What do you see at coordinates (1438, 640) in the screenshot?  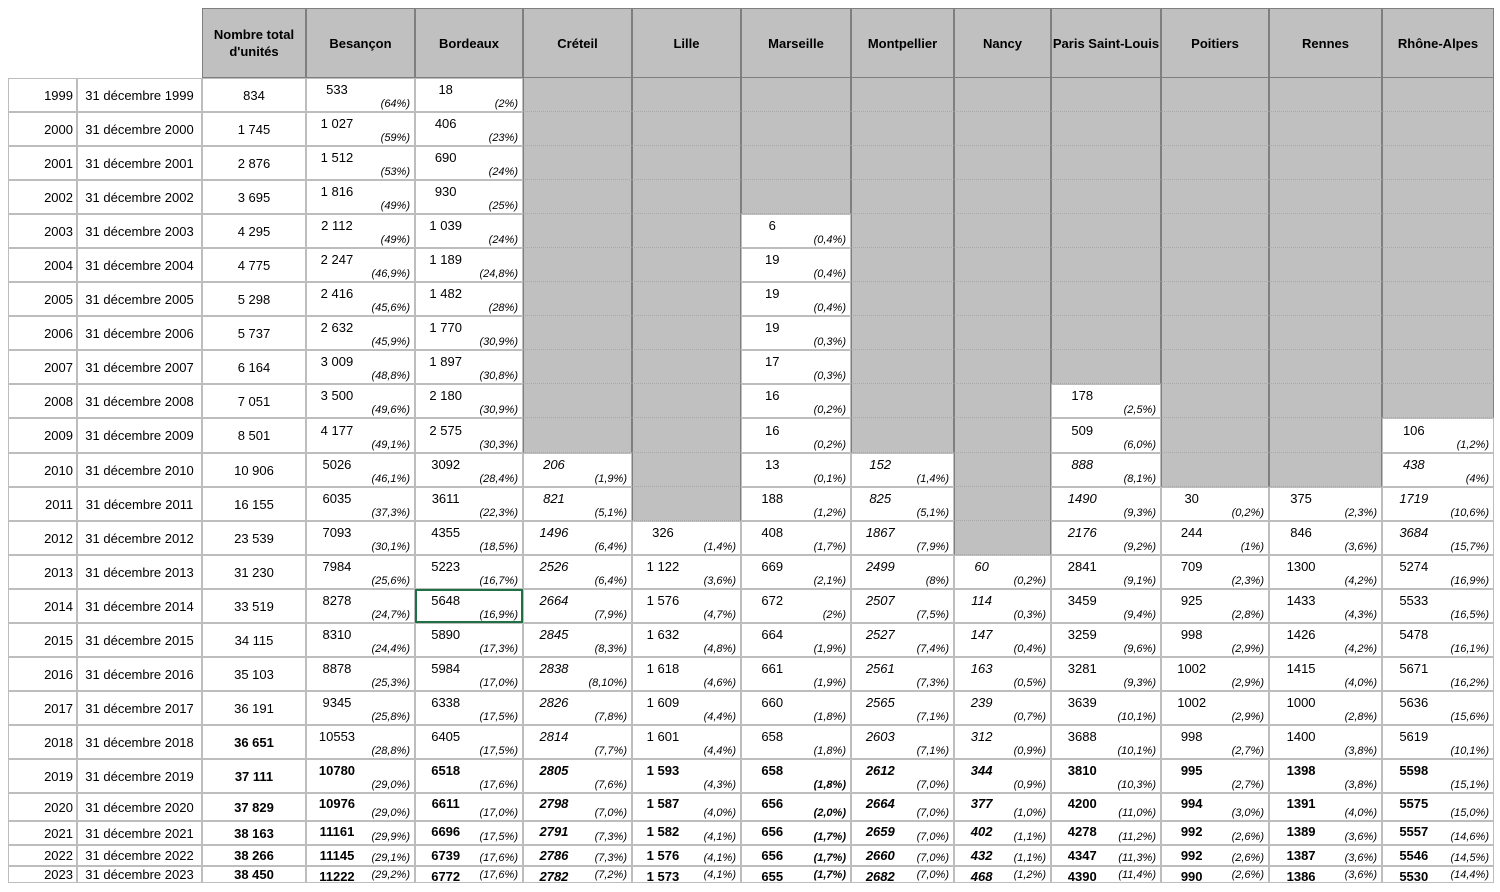 I see `data-cell: 5478 (16,1%)` at bounding box center [1438, 640].